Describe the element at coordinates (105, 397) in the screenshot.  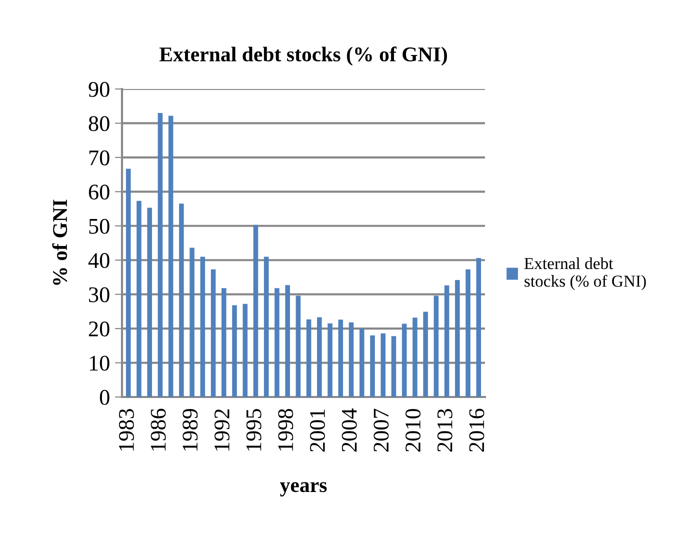
I see `y-tick-label: 0` at that location.